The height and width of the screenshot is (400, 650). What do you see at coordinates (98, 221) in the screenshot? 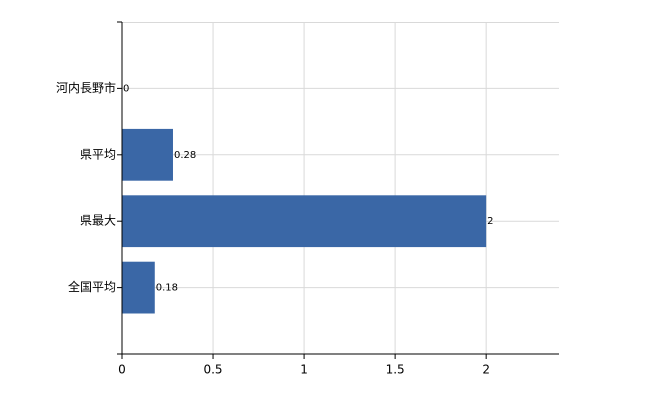
I see `y-tick-label: 県最大` at bounding box center [98, 221].